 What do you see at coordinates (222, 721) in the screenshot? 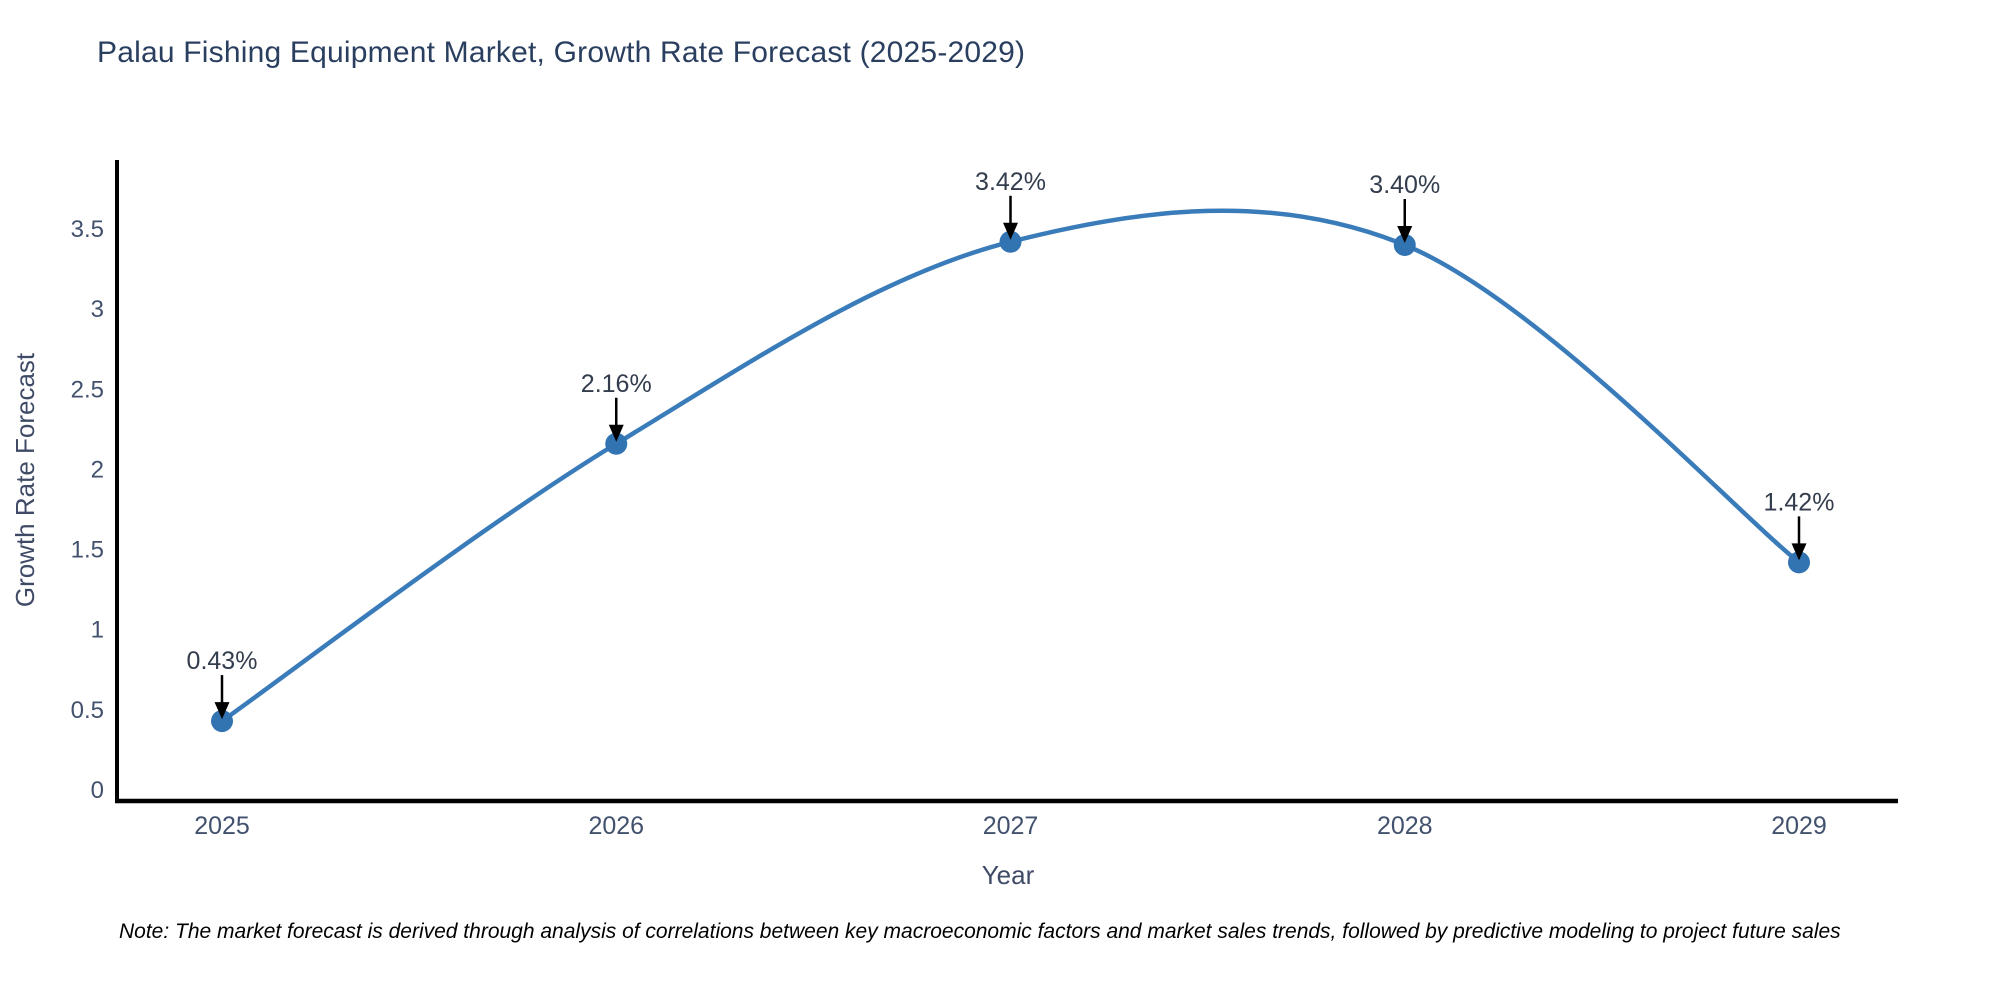
I see `data-point-2025` at bounding box center [222, 721].